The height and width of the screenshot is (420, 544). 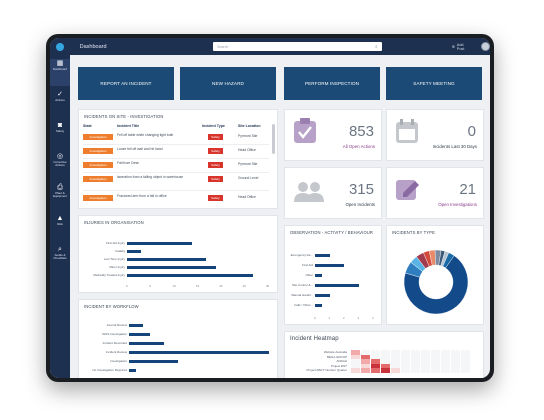 I want to click on avatar, so click(x=485, y=46).